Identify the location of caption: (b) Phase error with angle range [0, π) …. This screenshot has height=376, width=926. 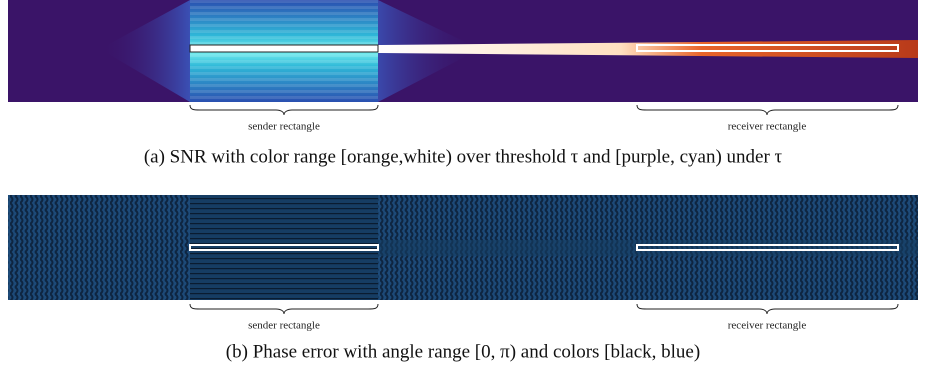
(463, 351).